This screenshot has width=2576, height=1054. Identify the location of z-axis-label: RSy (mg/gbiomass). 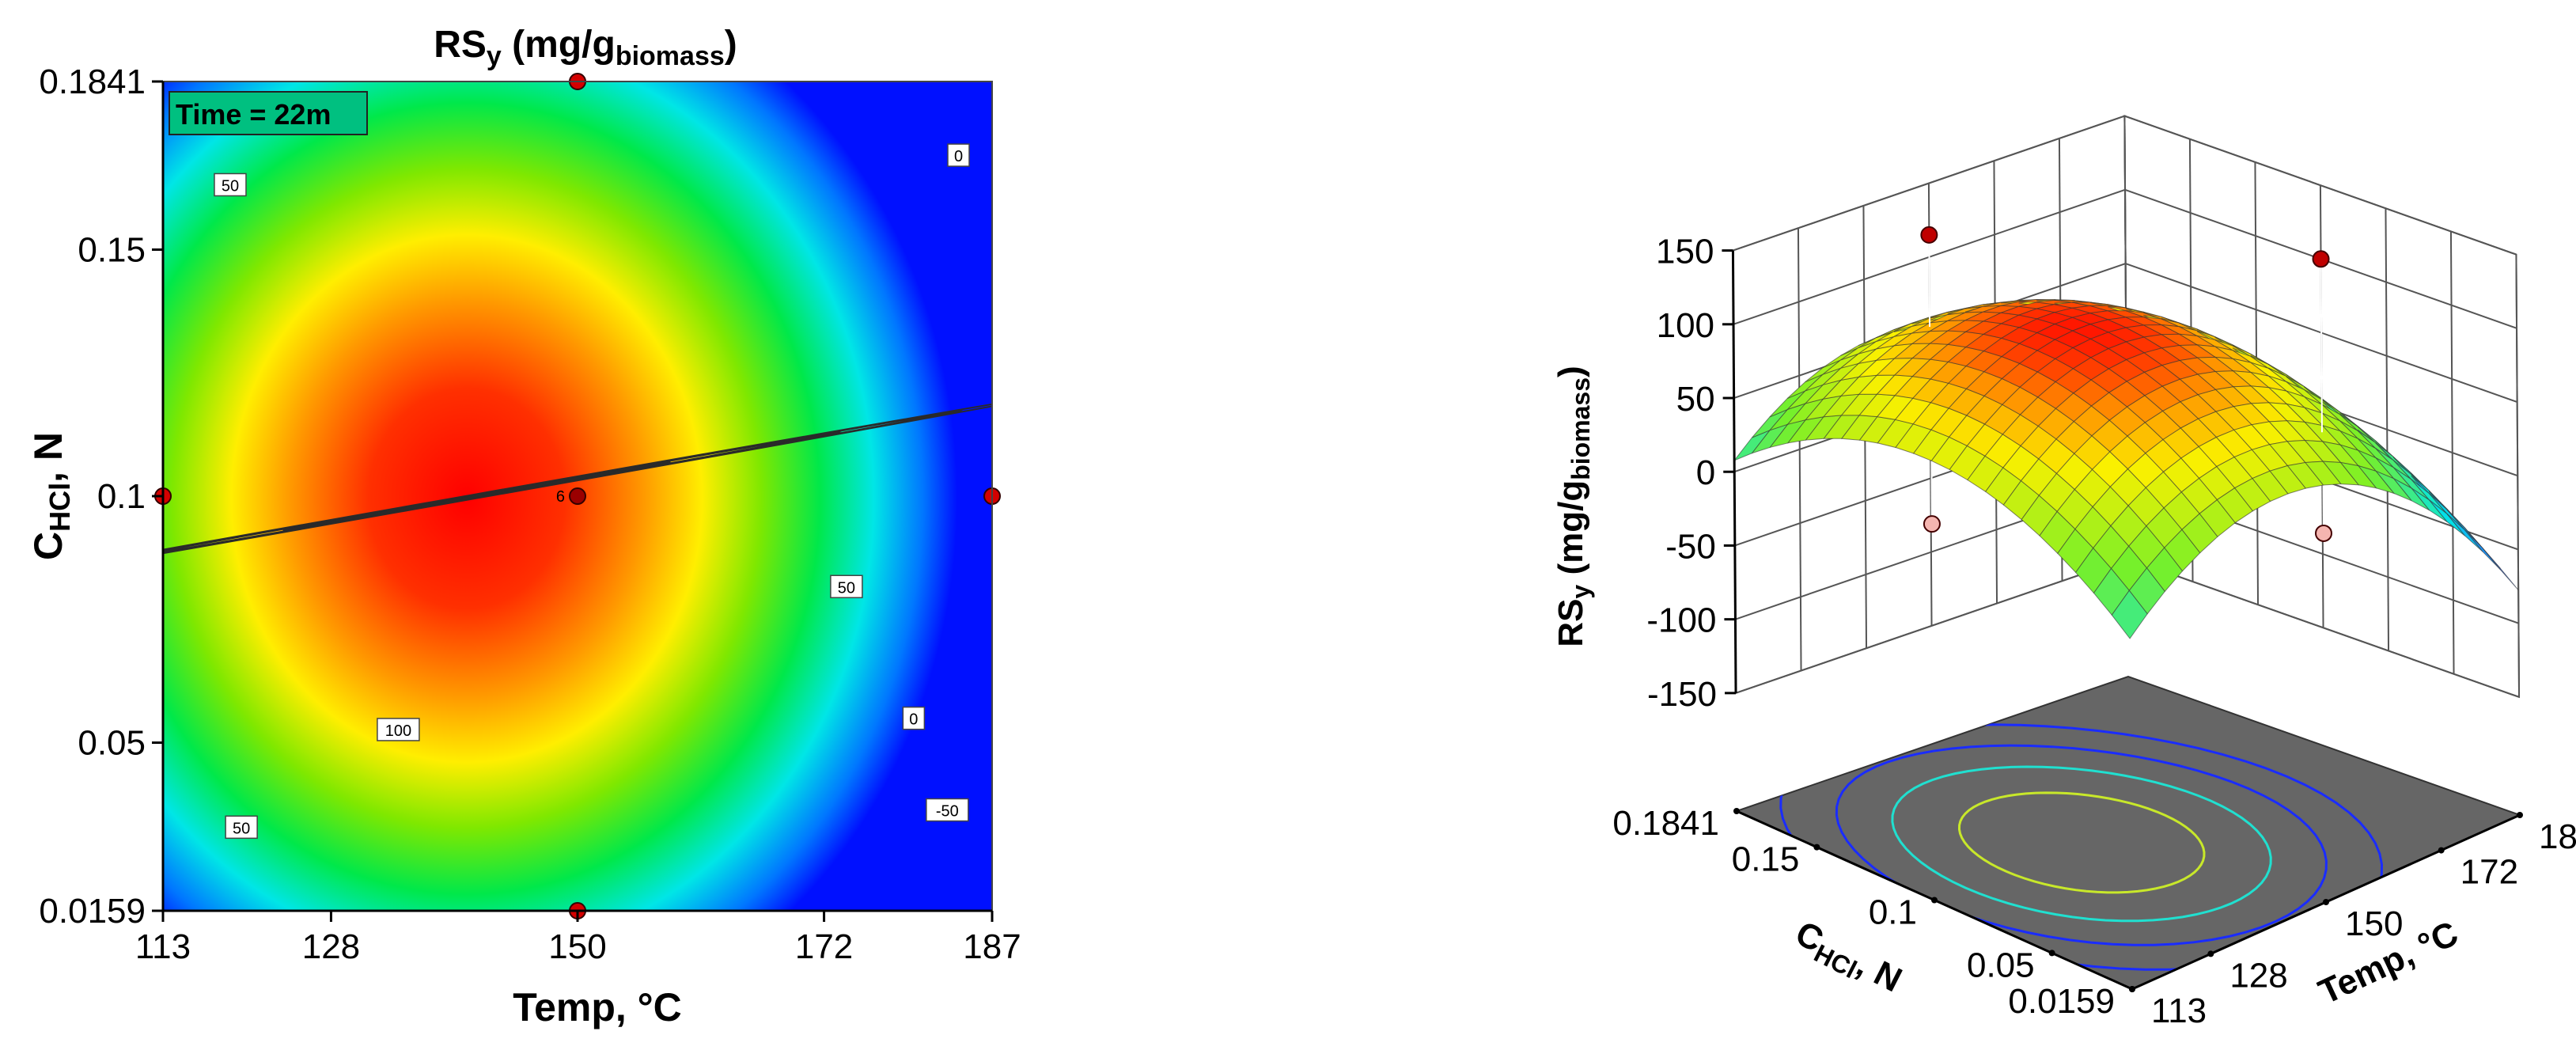
(1573, 506).